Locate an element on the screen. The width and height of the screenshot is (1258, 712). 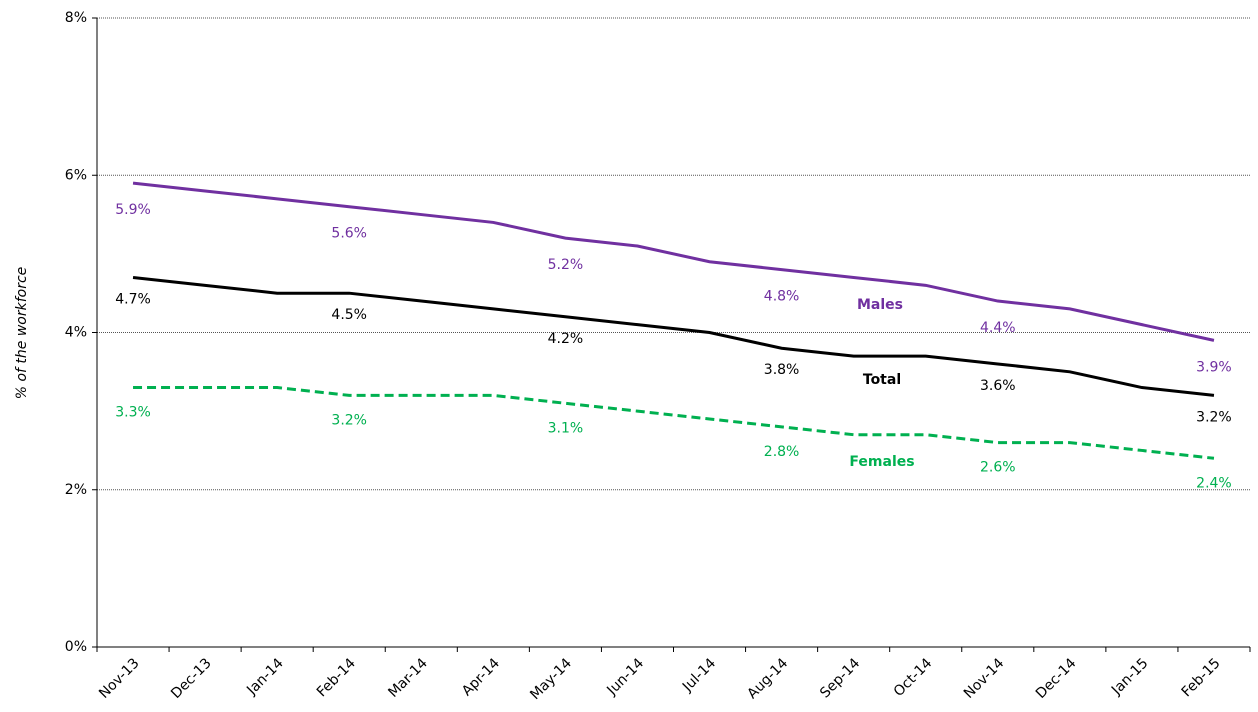
data-label: 4.2% is located at coordinates (566, 339).